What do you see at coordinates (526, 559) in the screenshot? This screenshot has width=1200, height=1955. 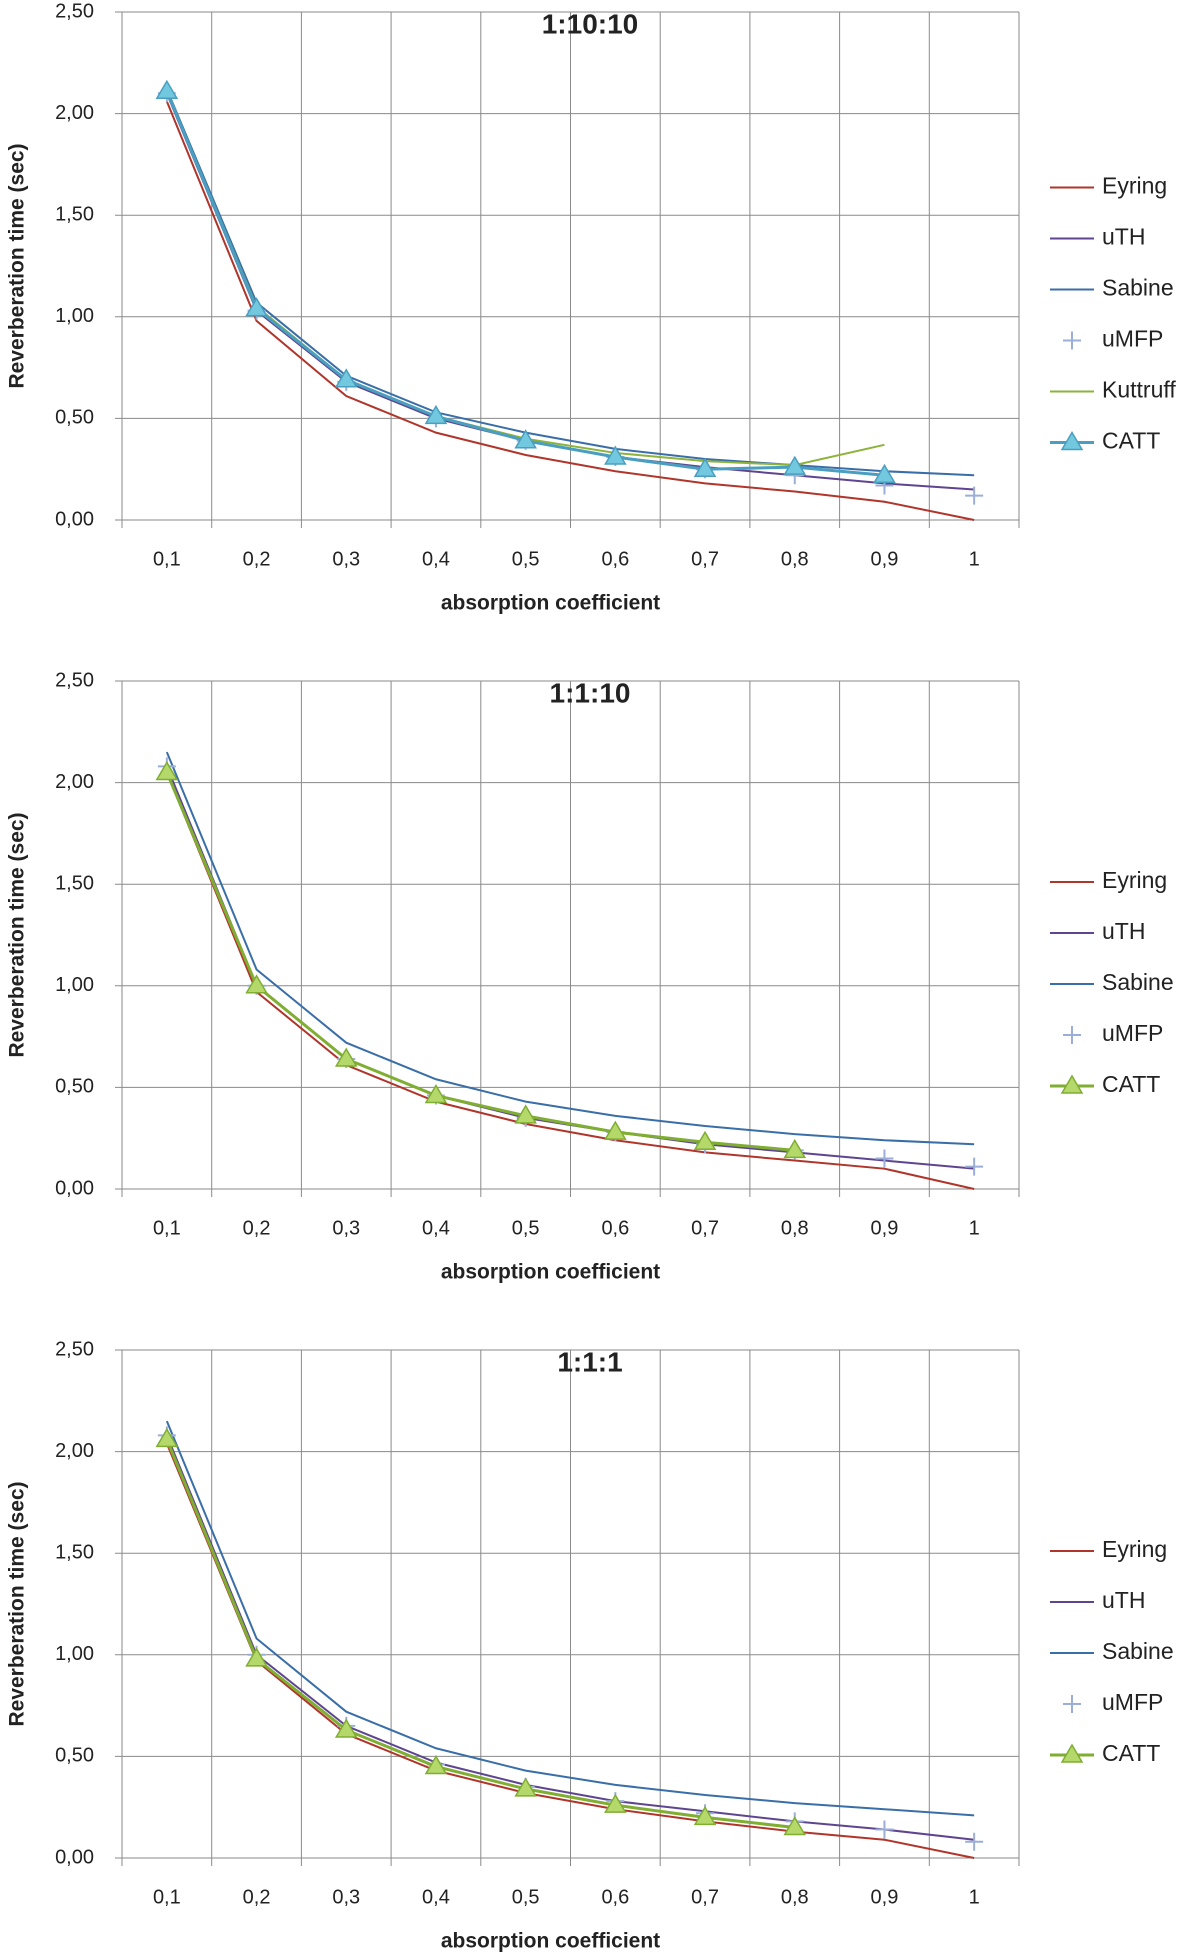 I see `x-tick-label: 0,5` at bounding box center [526, 559].